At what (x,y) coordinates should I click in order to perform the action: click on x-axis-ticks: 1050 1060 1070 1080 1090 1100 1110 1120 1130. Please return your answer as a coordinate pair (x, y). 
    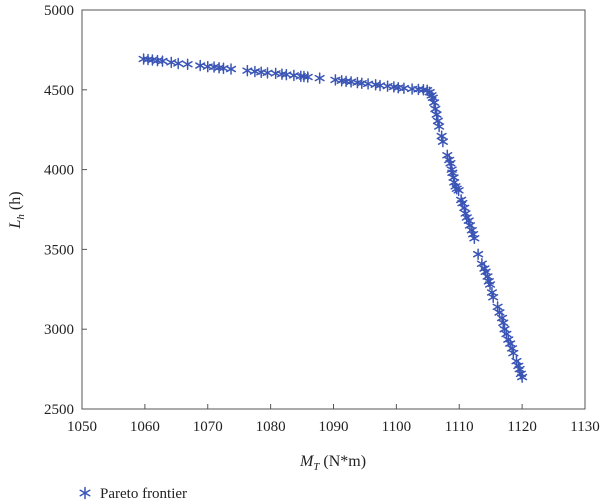
    Looking at the image, I should click on (333, 419).